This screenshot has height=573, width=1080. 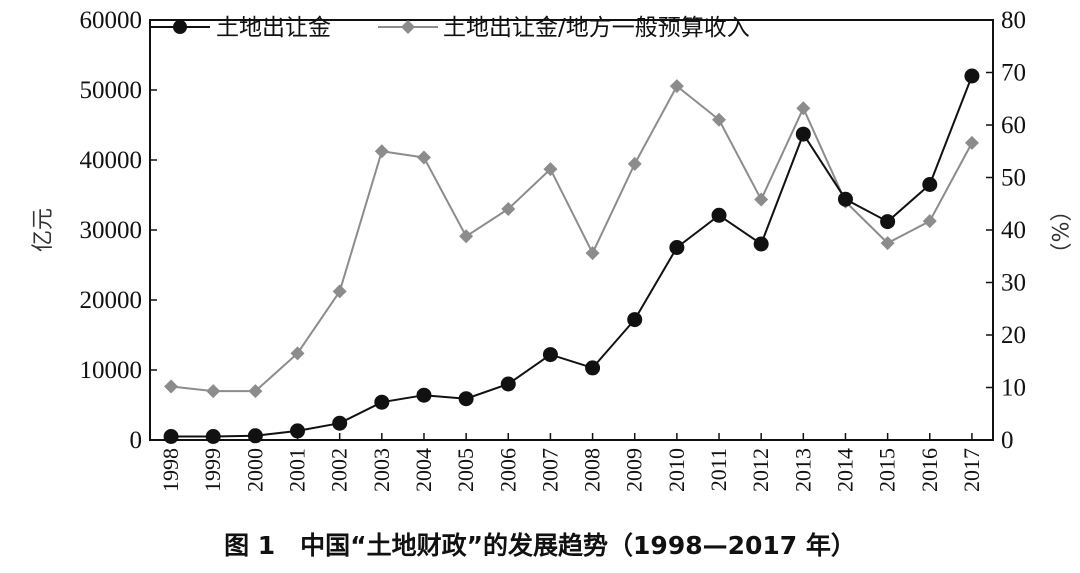 I want to click on right-tick-label: 40, so click(x=1013, y=230).